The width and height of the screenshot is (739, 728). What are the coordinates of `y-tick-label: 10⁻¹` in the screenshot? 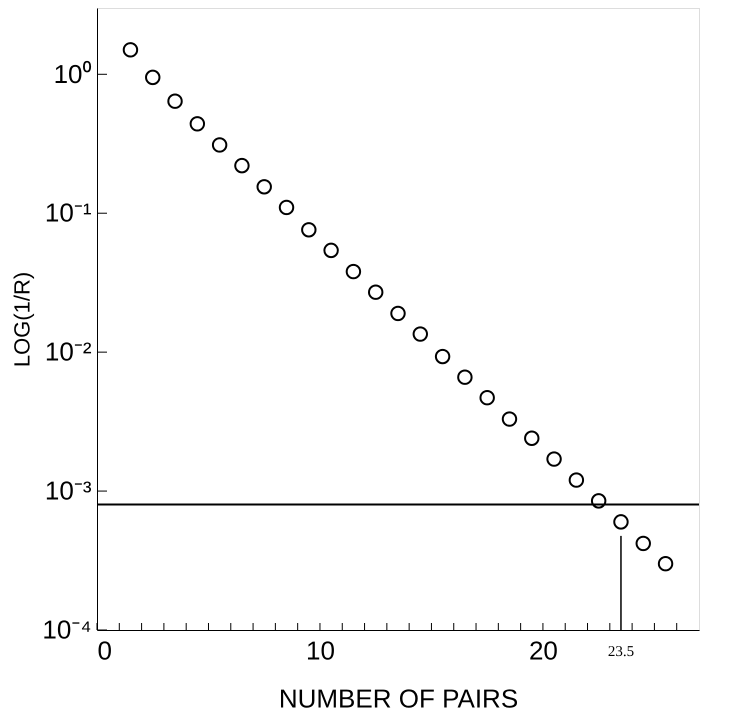 It's located at (68, 213).